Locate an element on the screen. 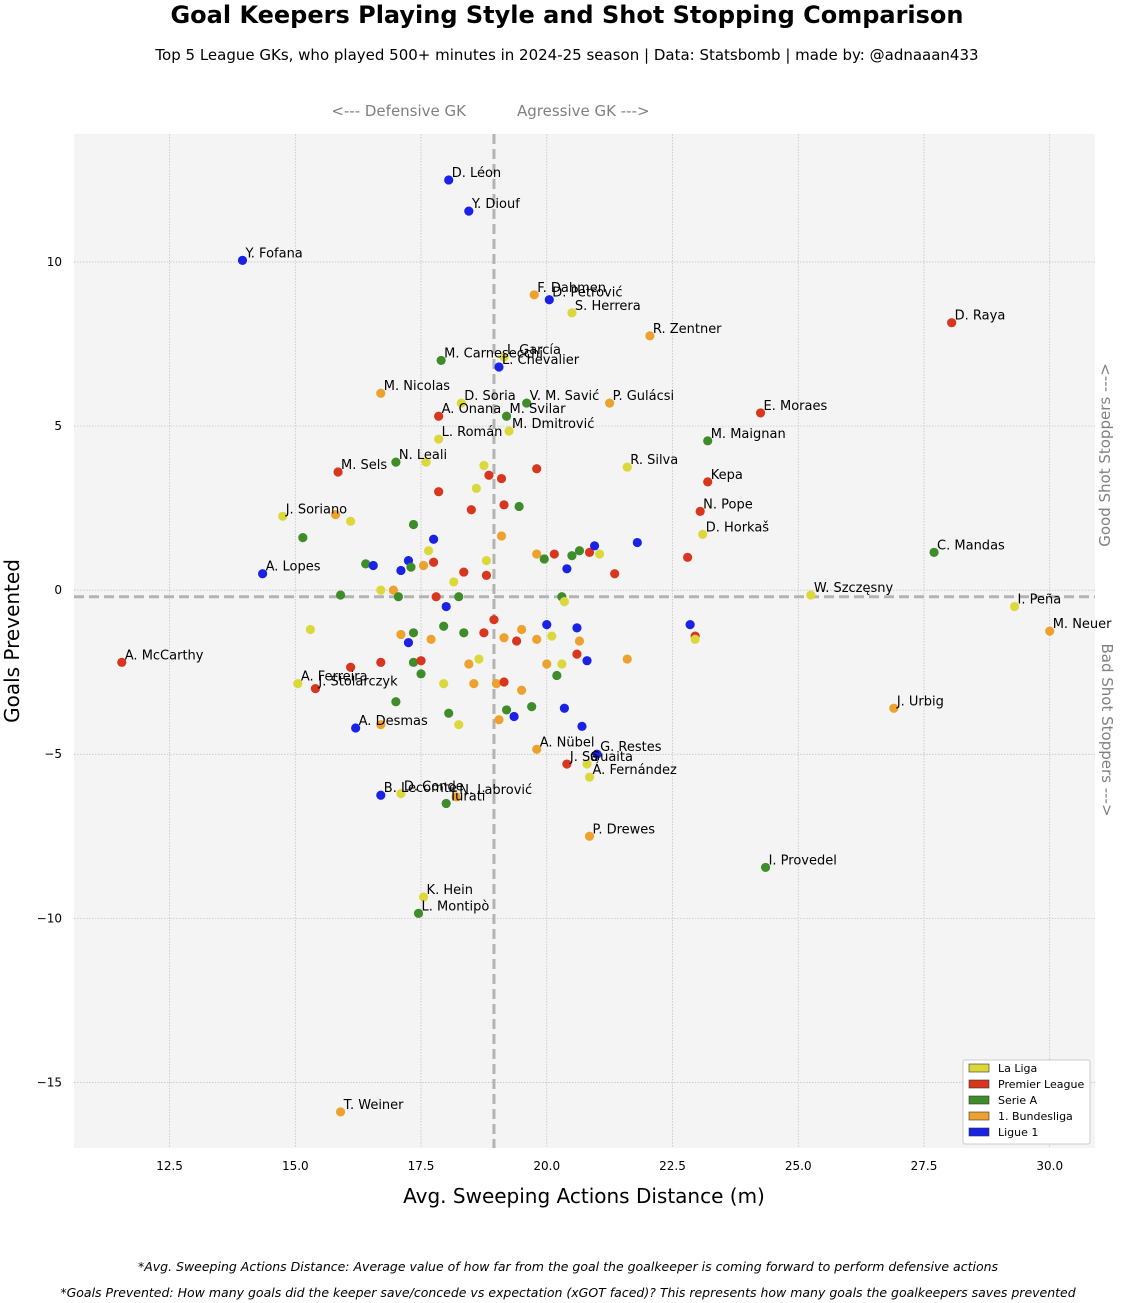 This screenshot has height=1303, width=1135. point-label: R. Silva is located at coordinates (654, 460).